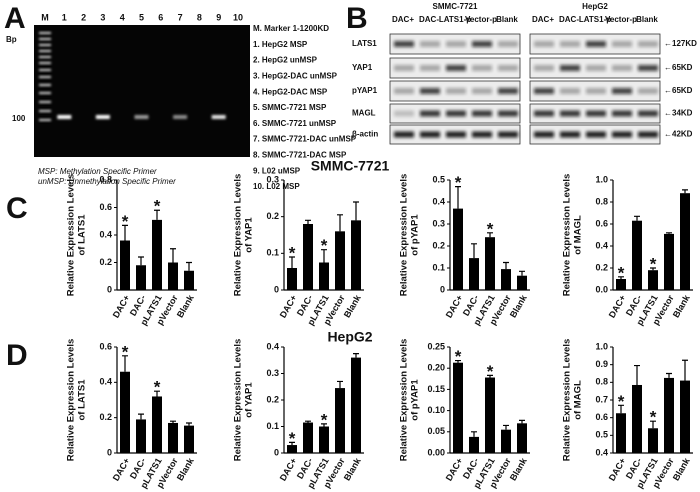  What do you see at coordinates (678, 134) in the screenshot?
I see `size-label: ←42KD` at bounding box center [678, 134].